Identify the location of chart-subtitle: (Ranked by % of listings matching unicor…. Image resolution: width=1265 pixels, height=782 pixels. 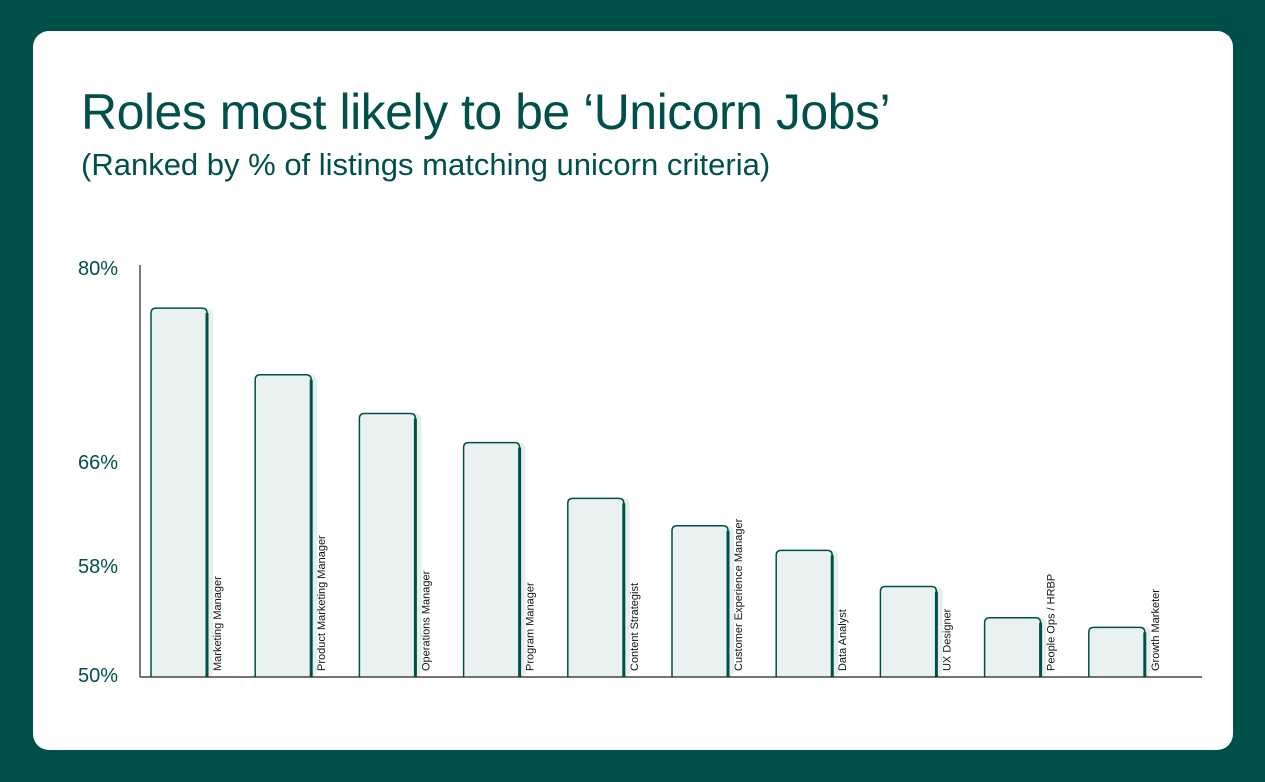
(426, 164).